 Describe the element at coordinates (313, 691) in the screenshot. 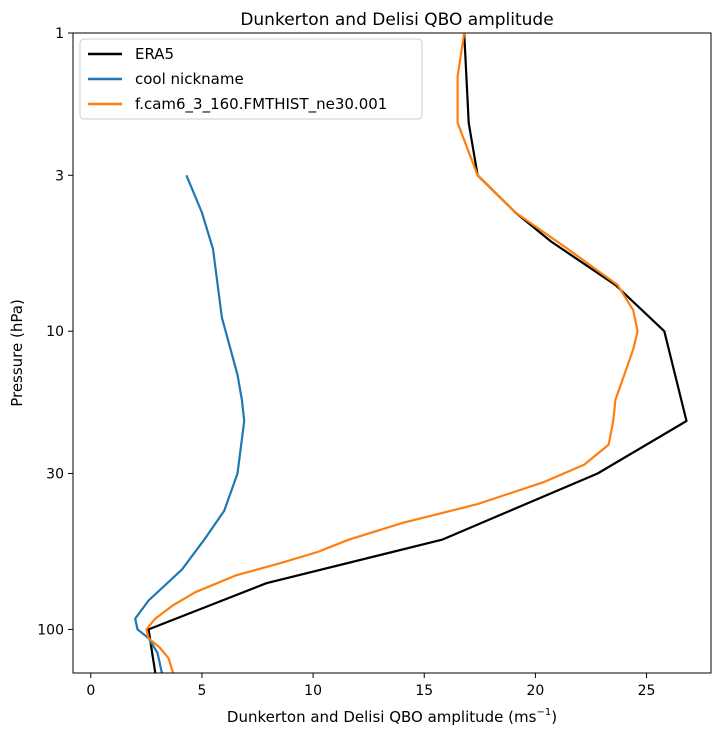

I see `x-tick-label: 10` at that location.